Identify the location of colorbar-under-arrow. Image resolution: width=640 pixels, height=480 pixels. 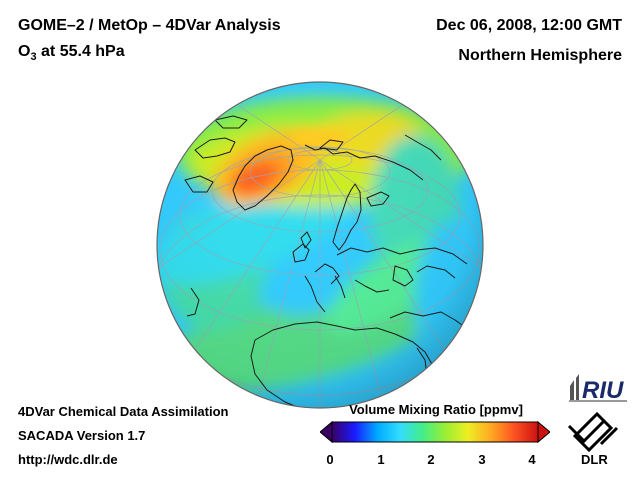
(326, 432).